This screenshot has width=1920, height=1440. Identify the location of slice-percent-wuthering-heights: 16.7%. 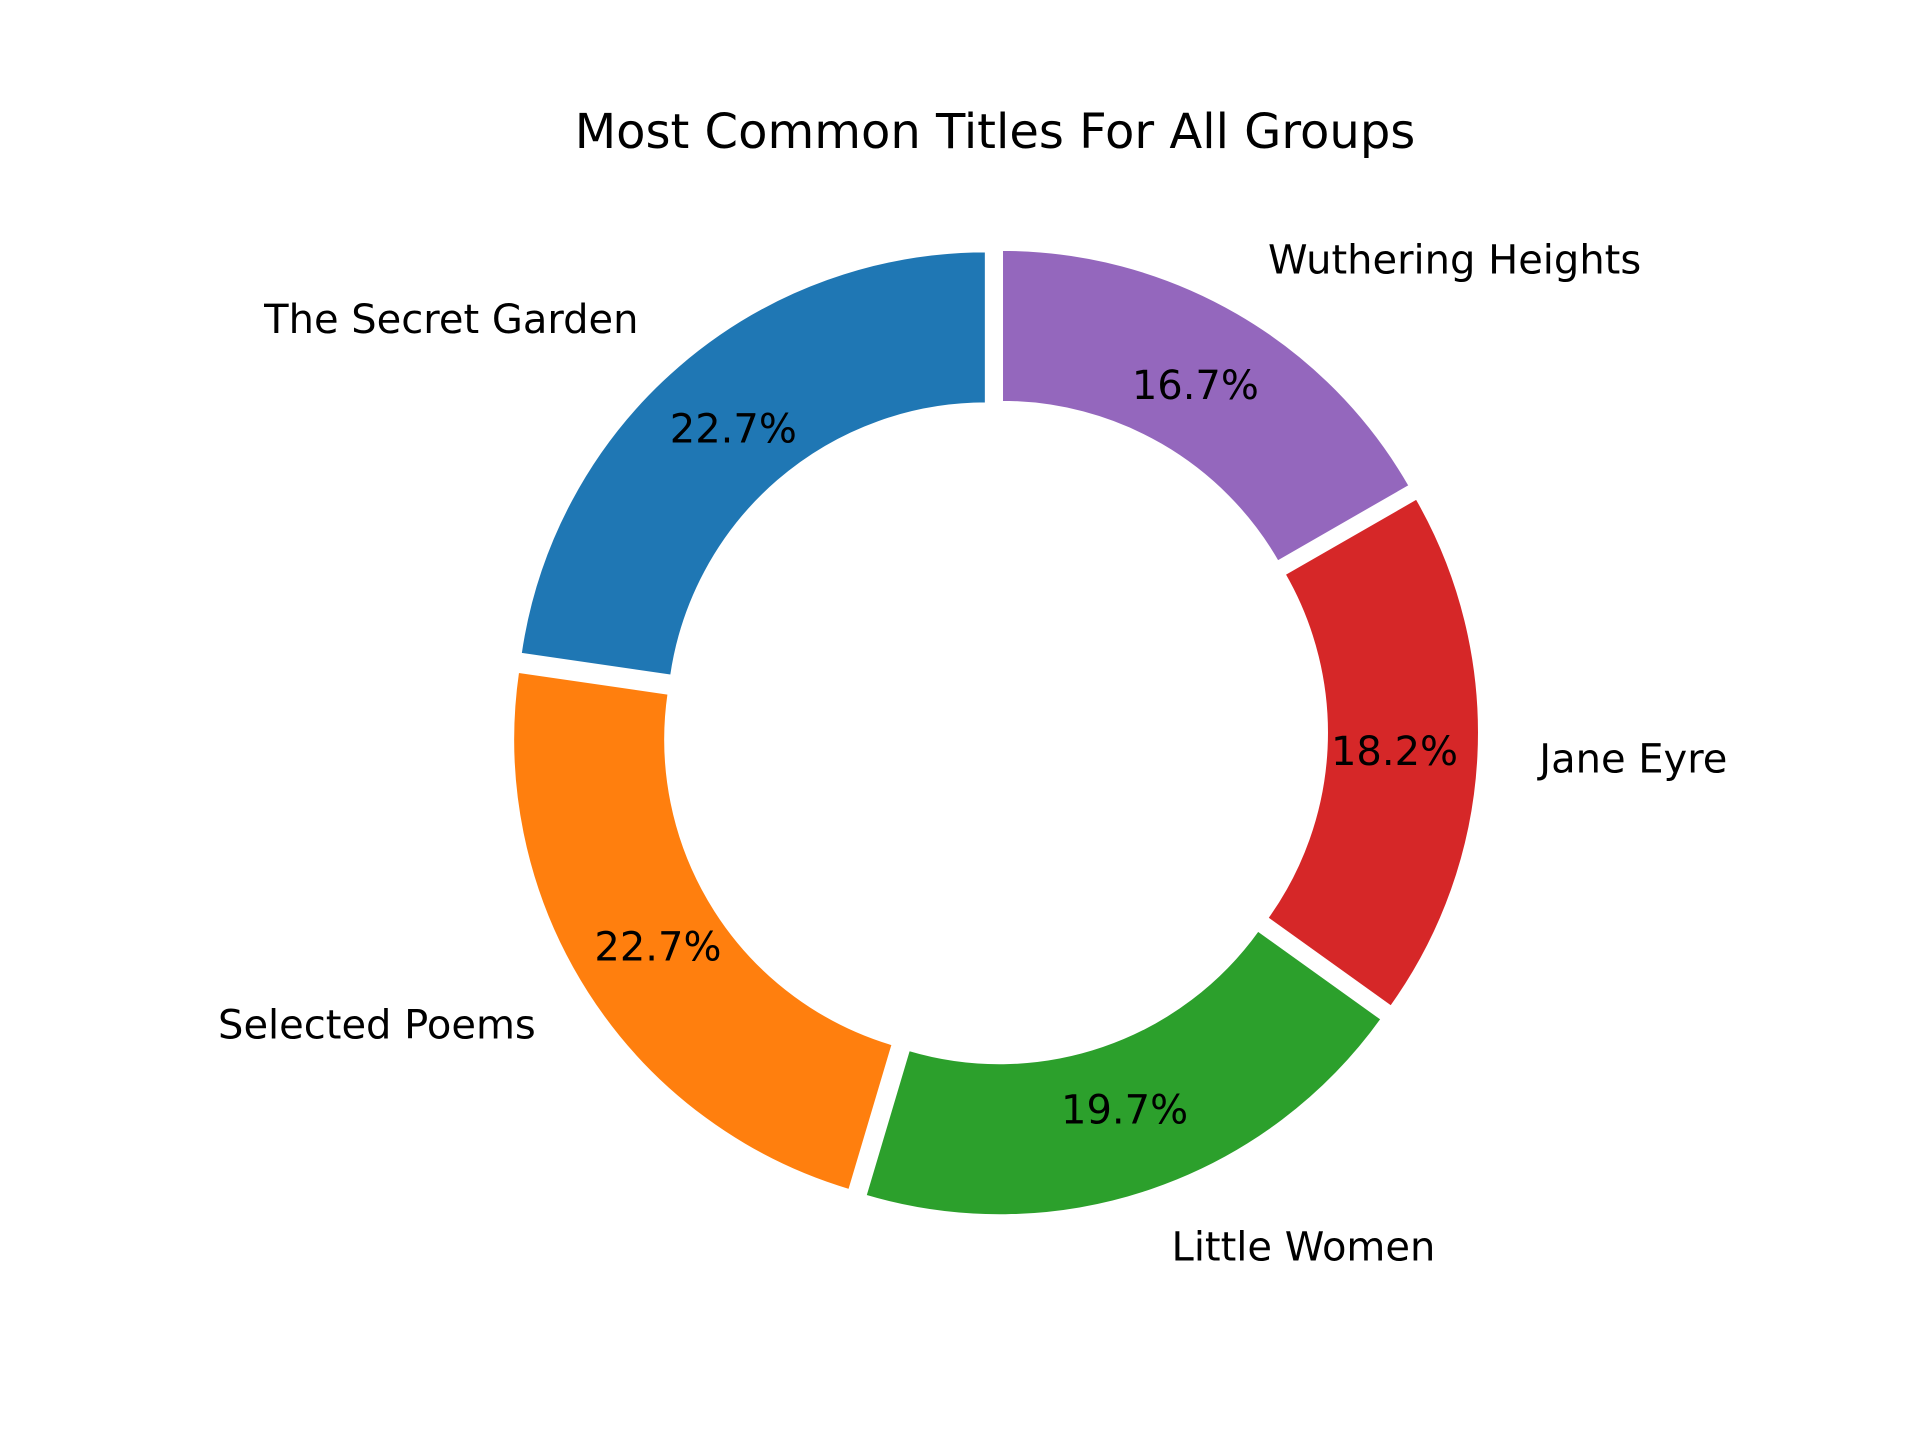
(1195, 386).